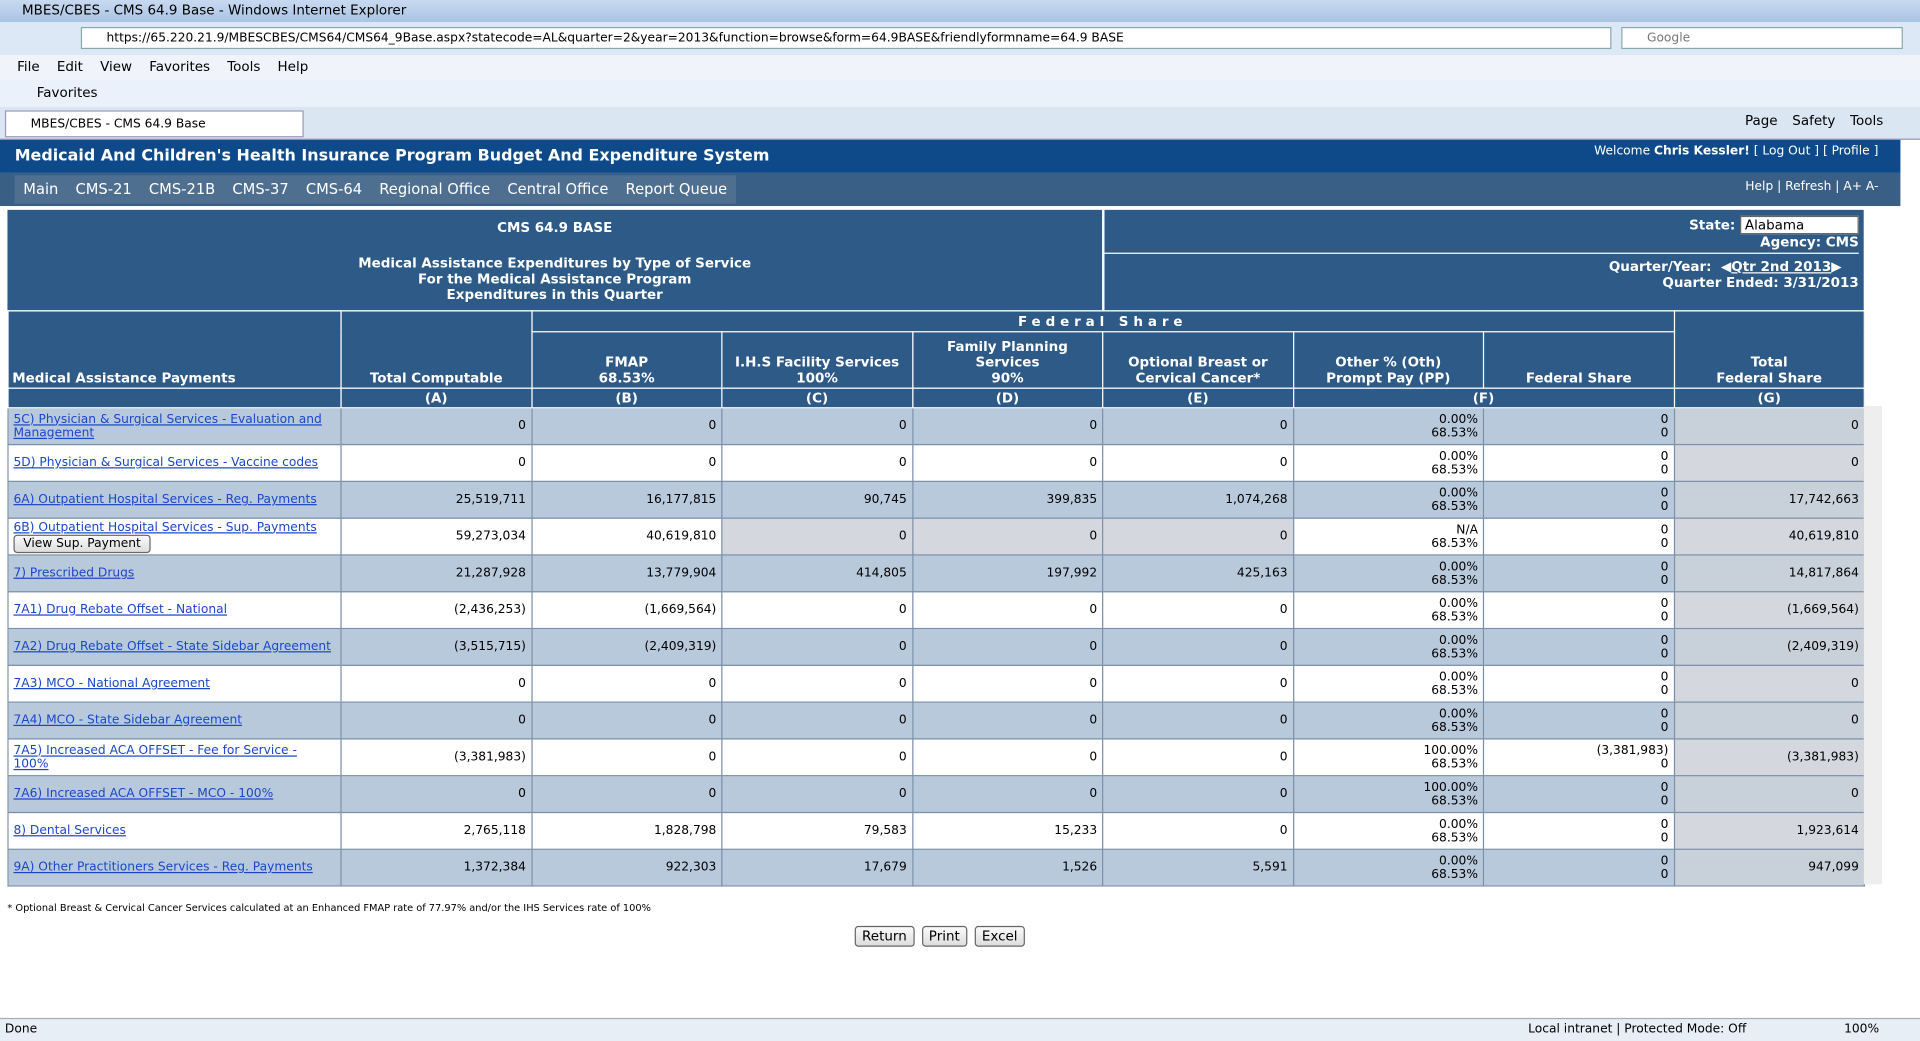 Image resolution: width=1920 pixels, height=1041 pixels. What do you see at coordinates (128, 720) in the screenshot?
I see `row-link: 7A4) MCO - State Sidebar Agreement` at bounding box center [128, 720].